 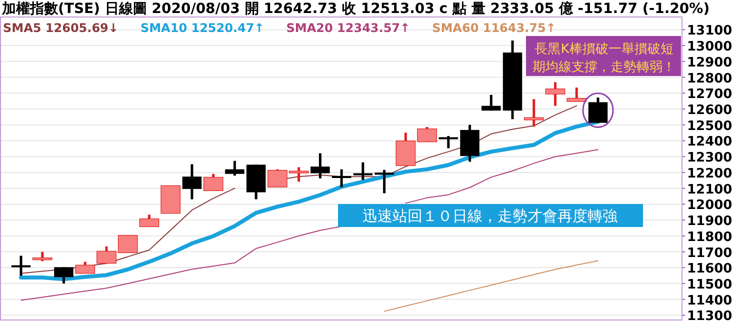 I want to click on y-tick-label: 12200, so click(x=709, y=174).